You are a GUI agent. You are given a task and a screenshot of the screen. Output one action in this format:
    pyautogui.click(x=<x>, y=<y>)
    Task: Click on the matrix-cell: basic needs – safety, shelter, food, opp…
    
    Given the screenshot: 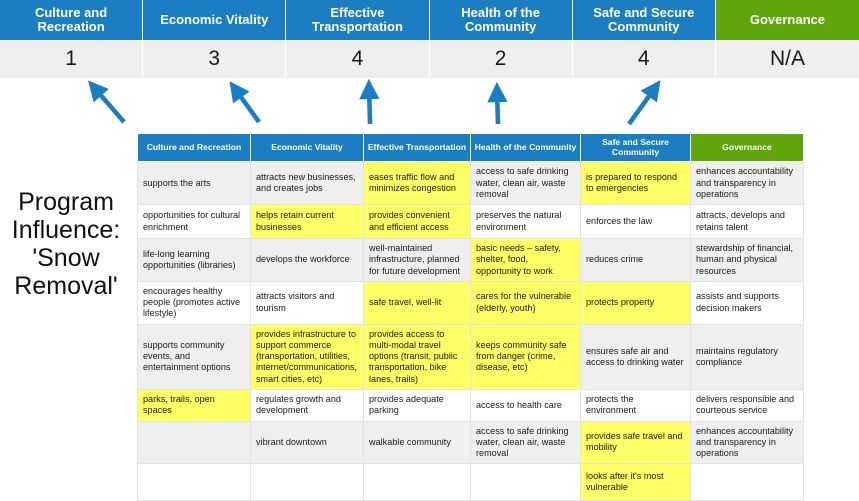 What is the action you would take?
    pyautogui.click(x=525, y=260)
    